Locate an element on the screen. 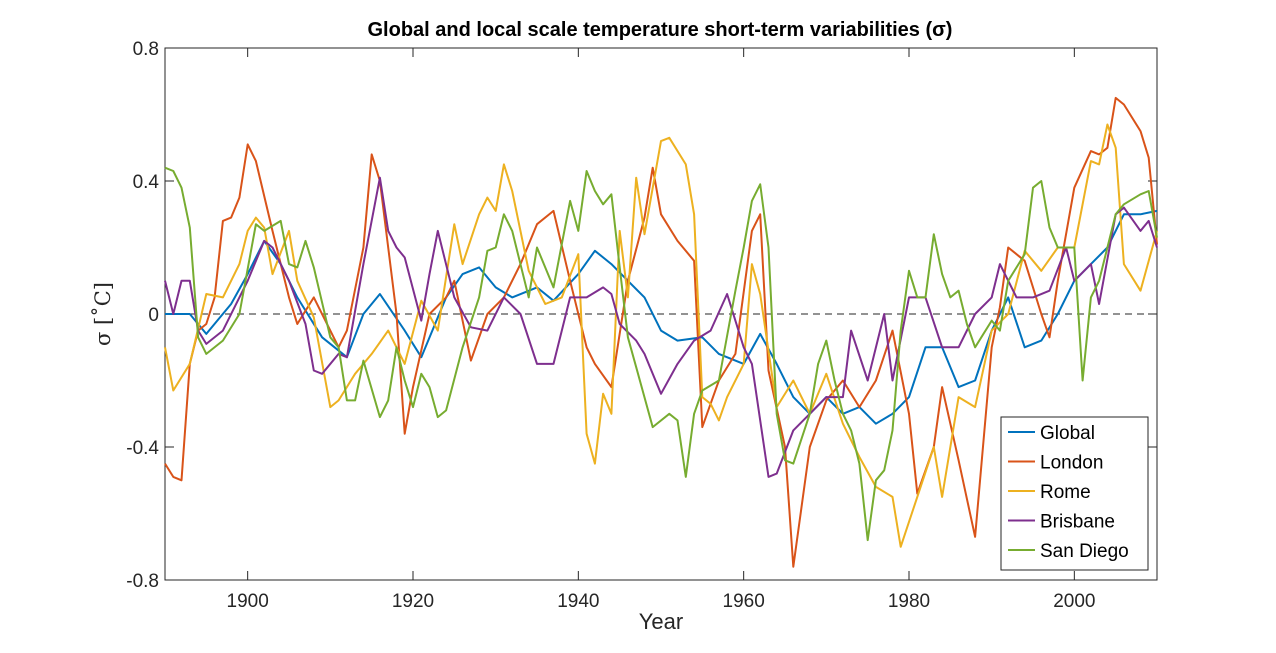 This screenshot has height=653, width=1276. legend: Global London Rome Brisbane San Diego is located at coordinates (1074, 493).